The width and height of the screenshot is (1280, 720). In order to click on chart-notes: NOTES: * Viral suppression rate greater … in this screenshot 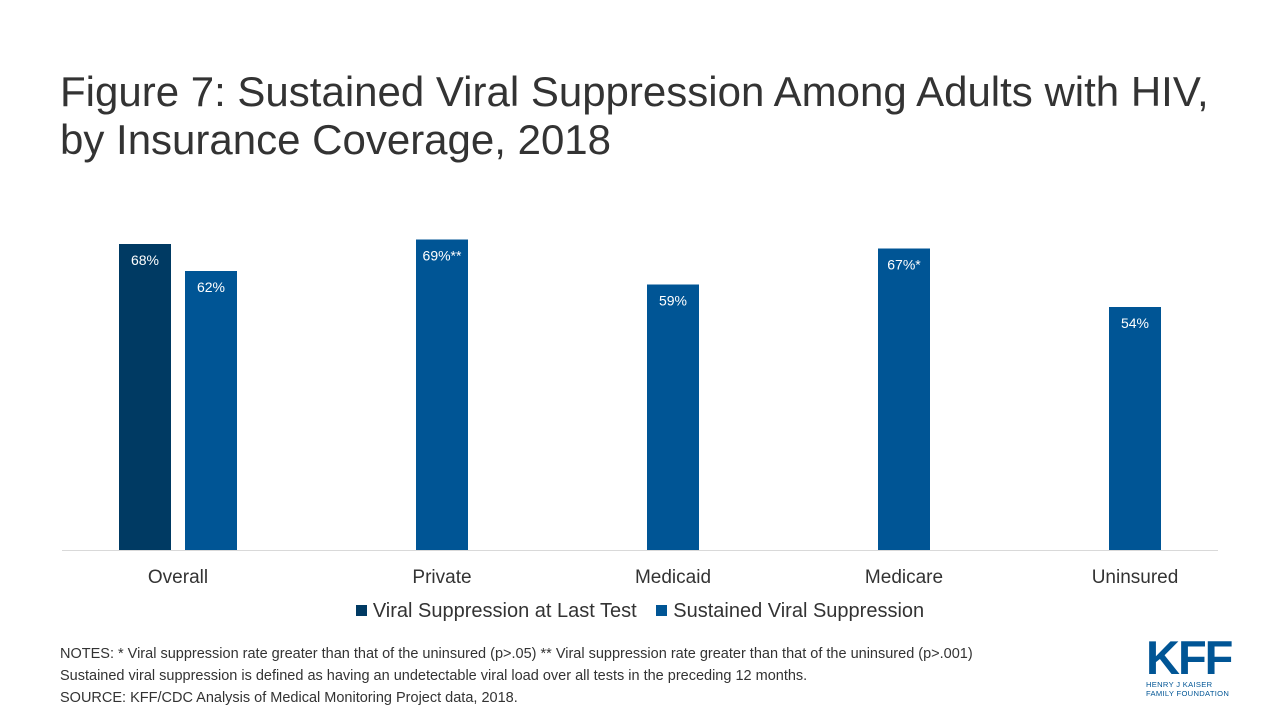, I will do `click(590, 676)`.